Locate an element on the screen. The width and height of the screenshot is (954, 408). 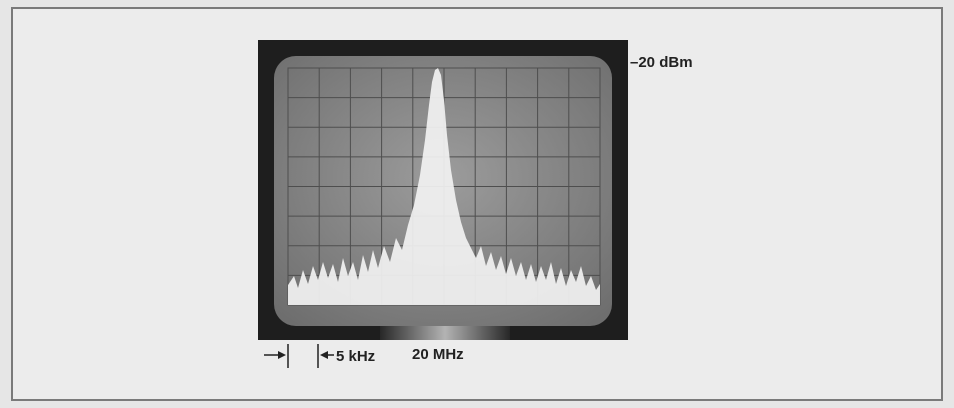
span-markers is located at coordinates (299, 356).